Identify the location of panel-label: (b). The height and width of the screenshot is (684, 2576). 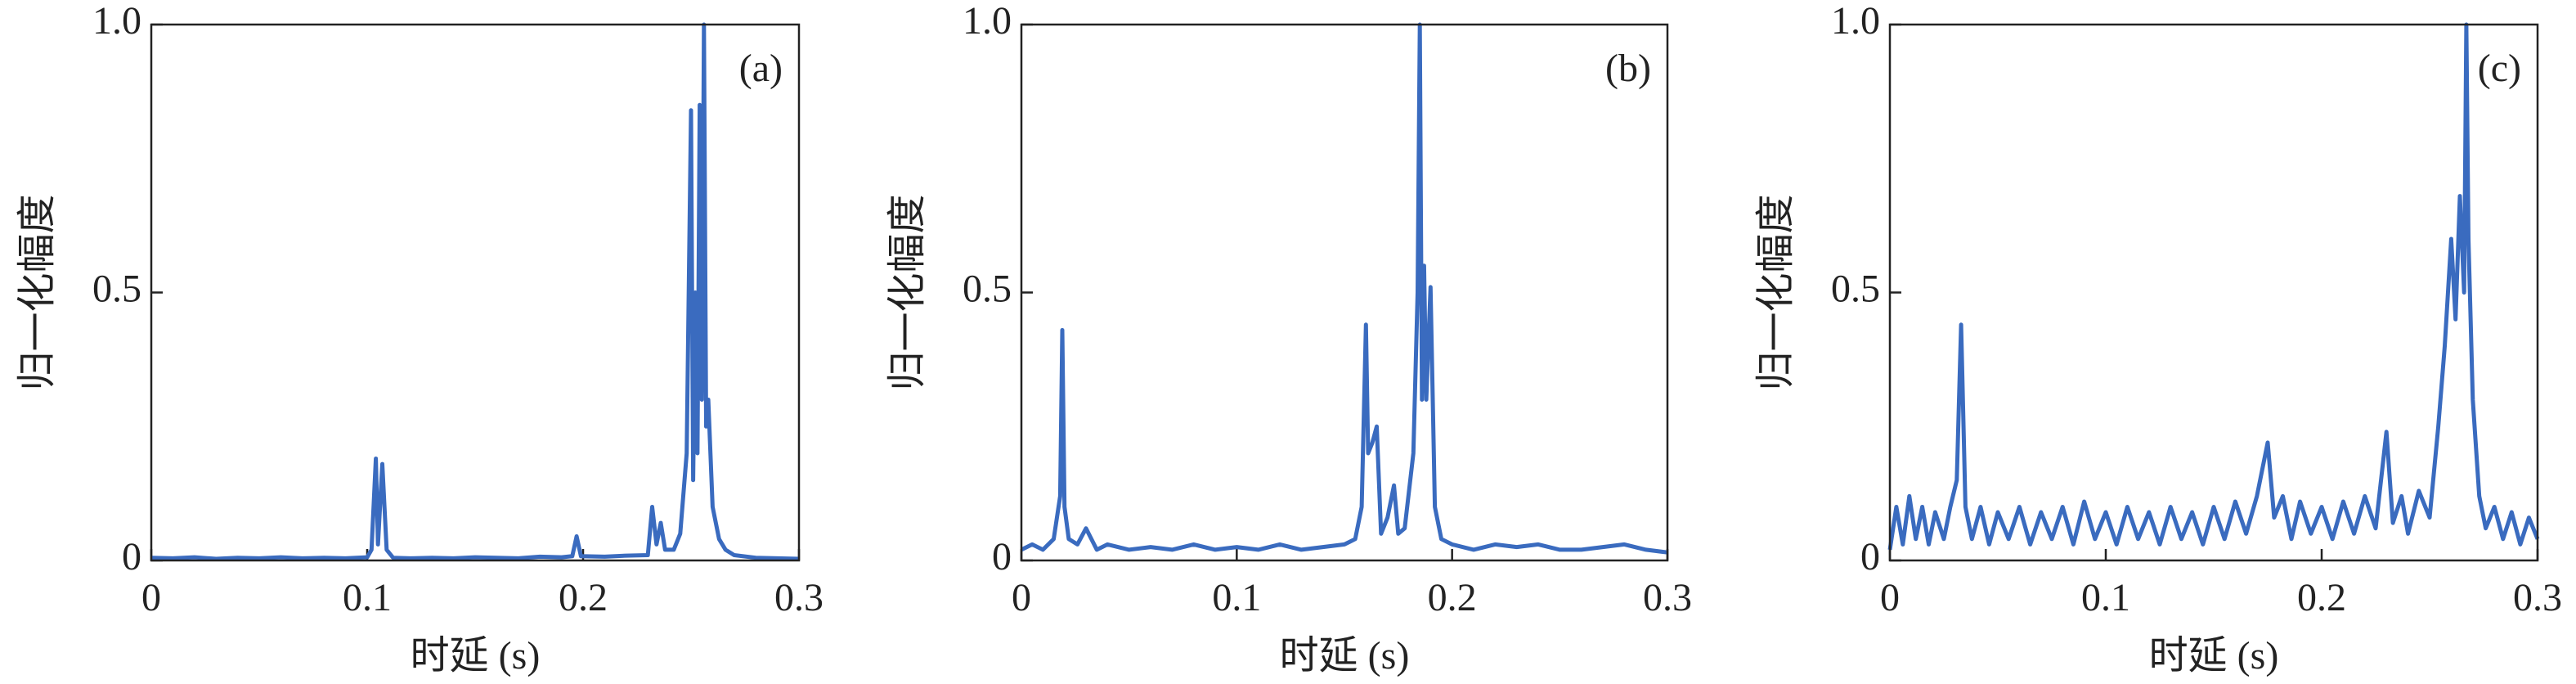
(1628, 69).